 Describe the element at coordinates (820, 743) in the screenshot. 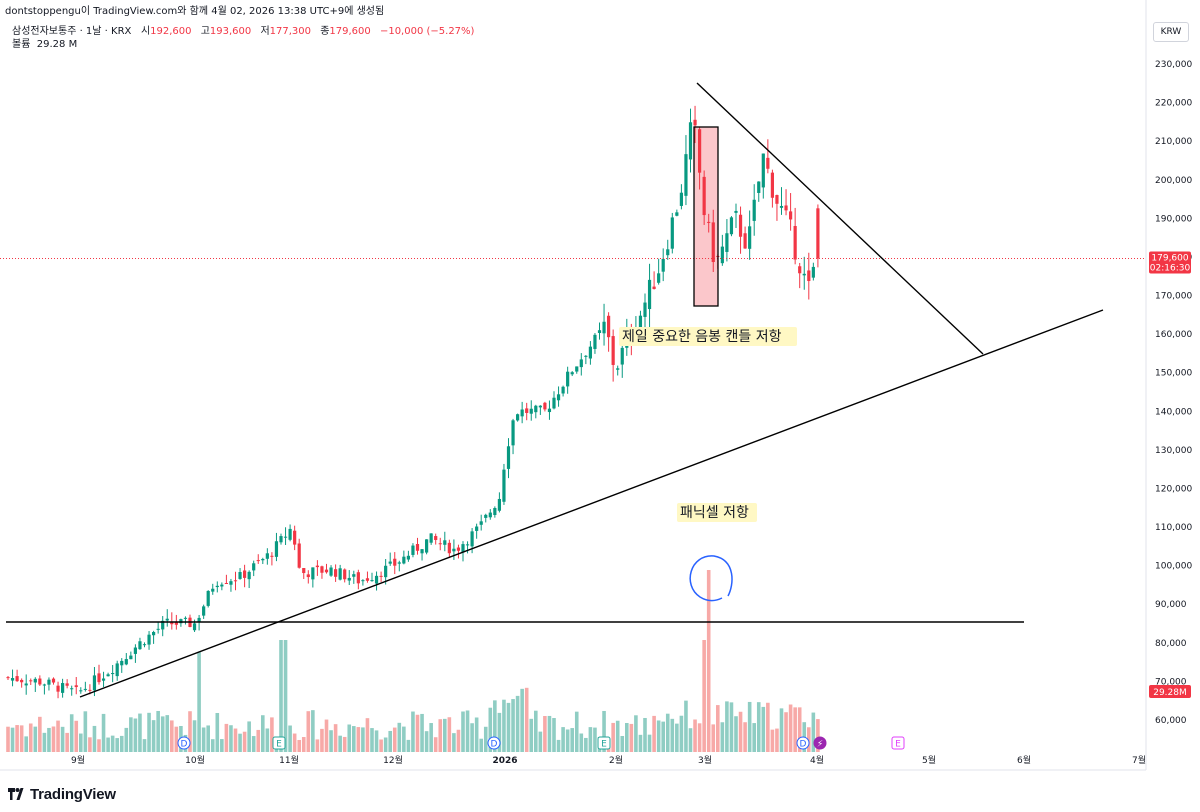

I see `event-marker: ⚡` at that location.